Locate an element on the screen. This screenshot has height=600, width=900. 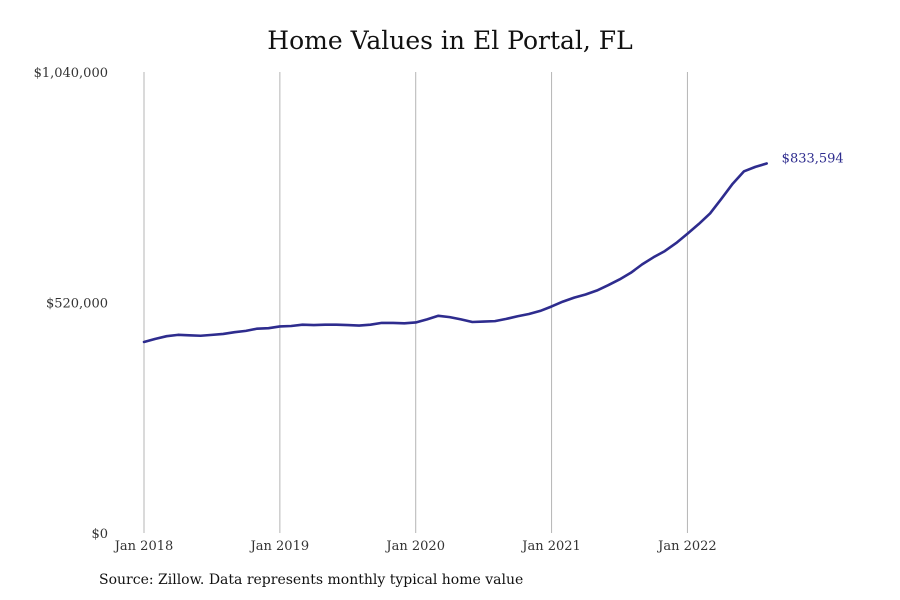
x-tick-label: Jan 2022 is located at coordinates (686, 546).